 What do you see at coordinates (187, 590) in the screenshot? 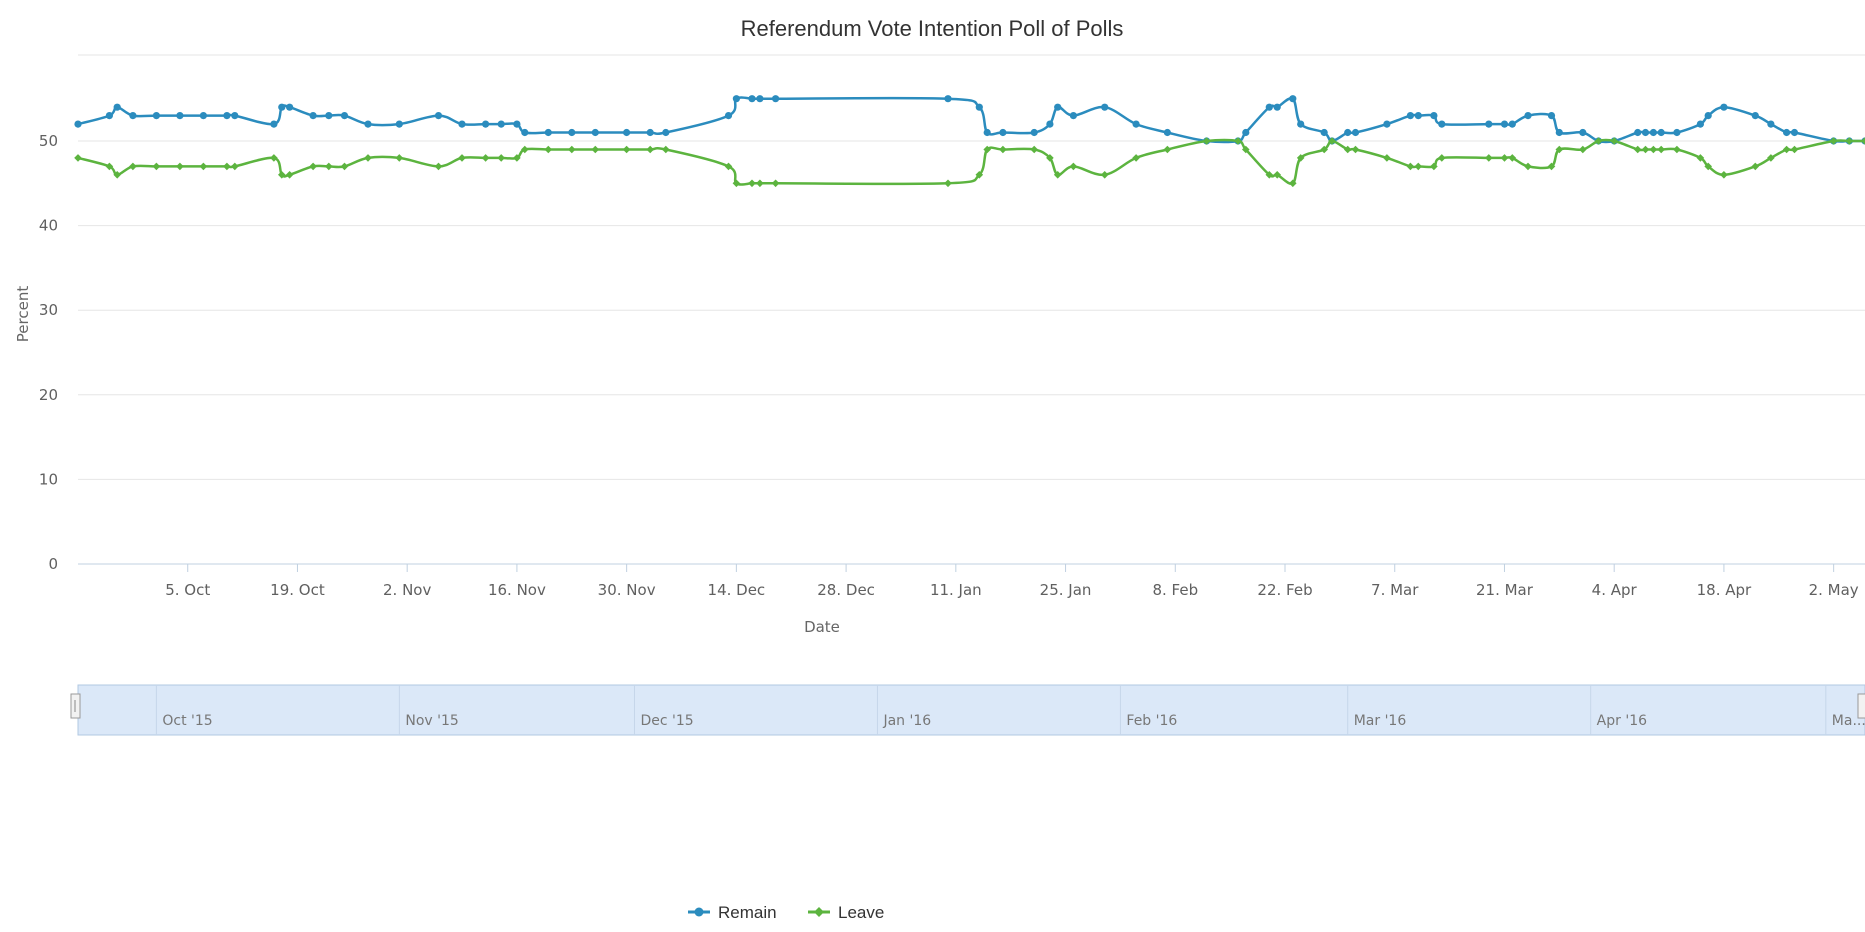
I see `x-tick-label: 5. Oct` at bounding box center [187, 590].